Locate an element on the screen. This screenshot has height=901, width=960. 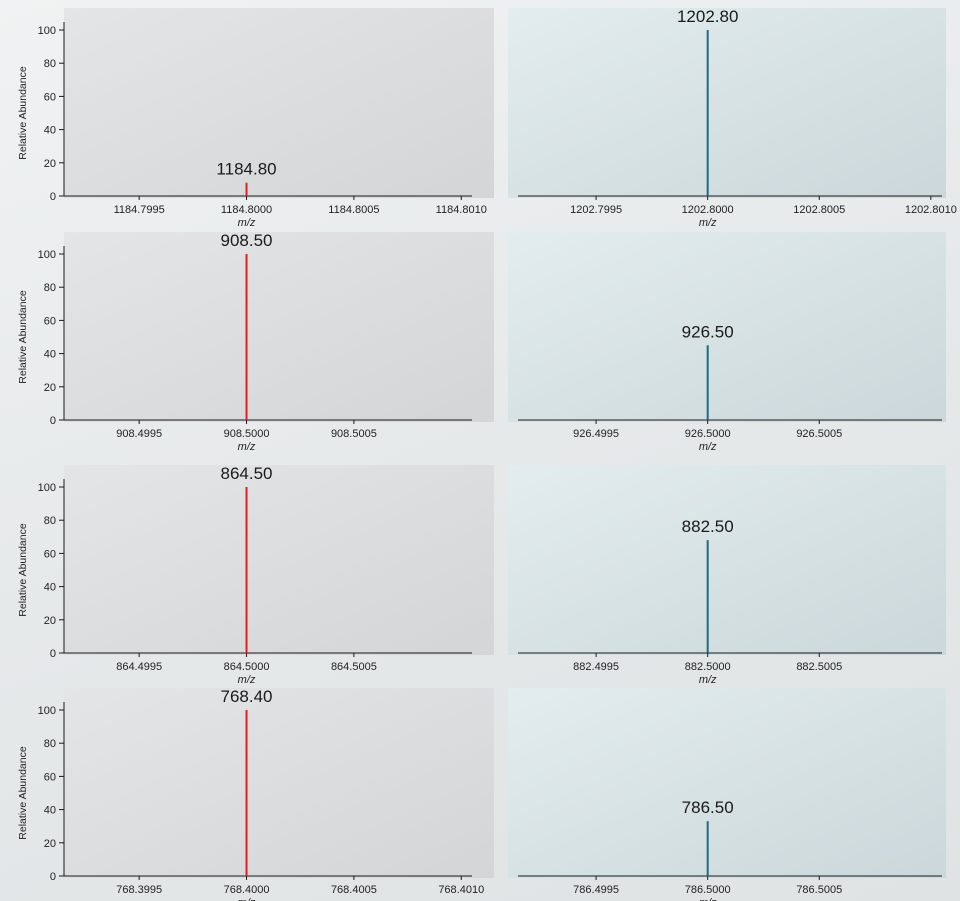
x-tick-label: 786.5000 is located at coordinates (708, 890).